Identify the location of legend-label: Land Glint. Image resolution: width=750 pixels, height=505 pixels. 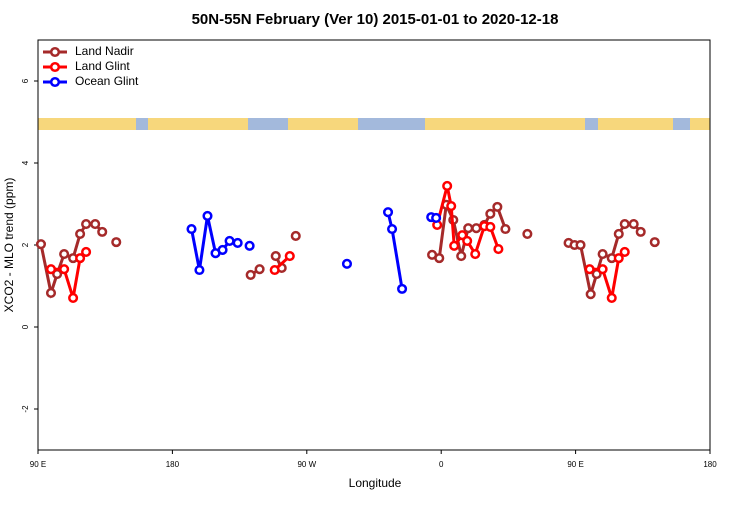
(102, 66).